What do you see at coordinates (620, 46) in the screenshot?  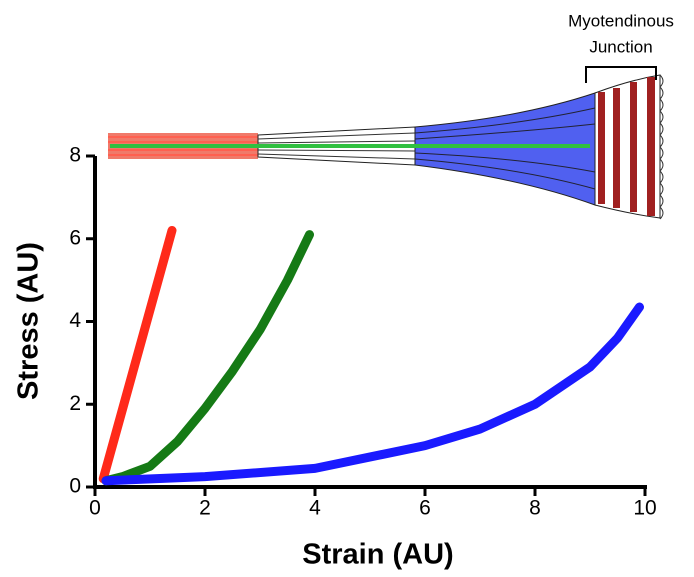 I see `annotation: Junction` at bounding box center [620, 46].